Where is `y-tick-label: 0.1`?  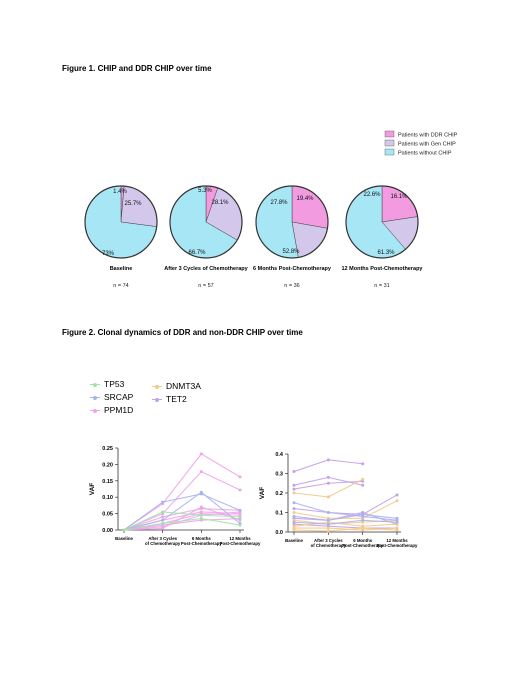
y-tick-label: 0.1 is located at coordinates (279, 514).